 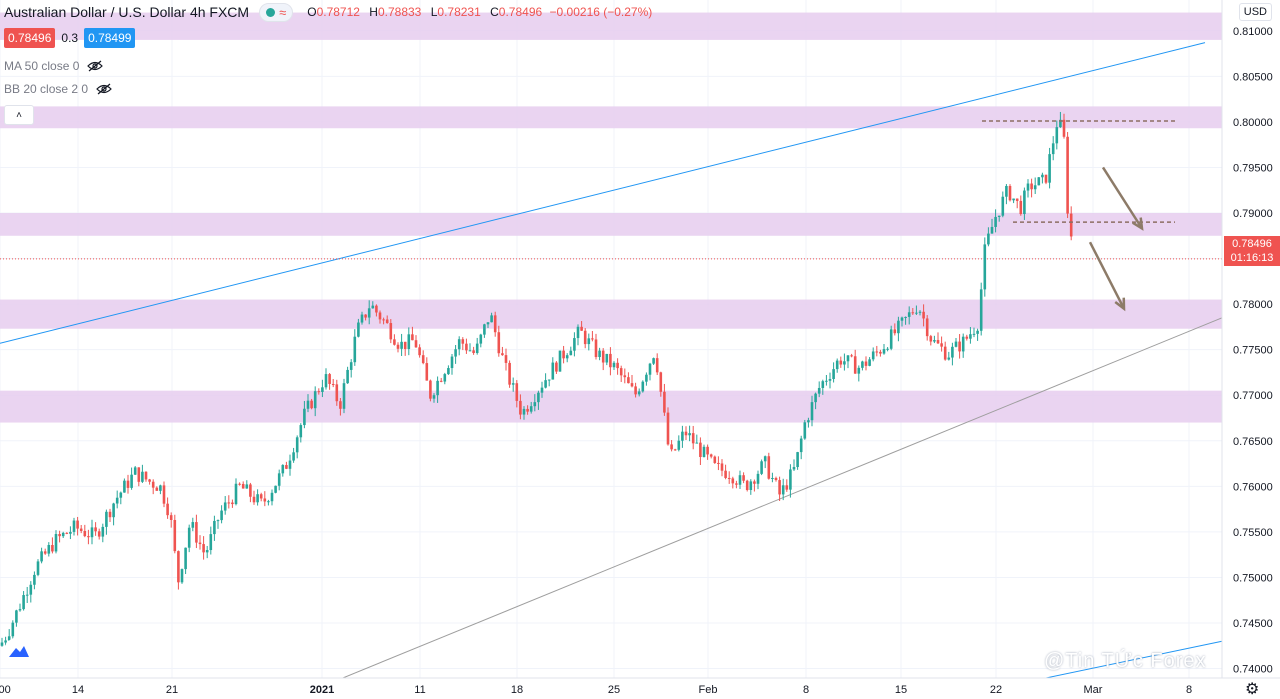 I want to click on settings-gear-icon: ⚙, so click(x=1252, y=689).